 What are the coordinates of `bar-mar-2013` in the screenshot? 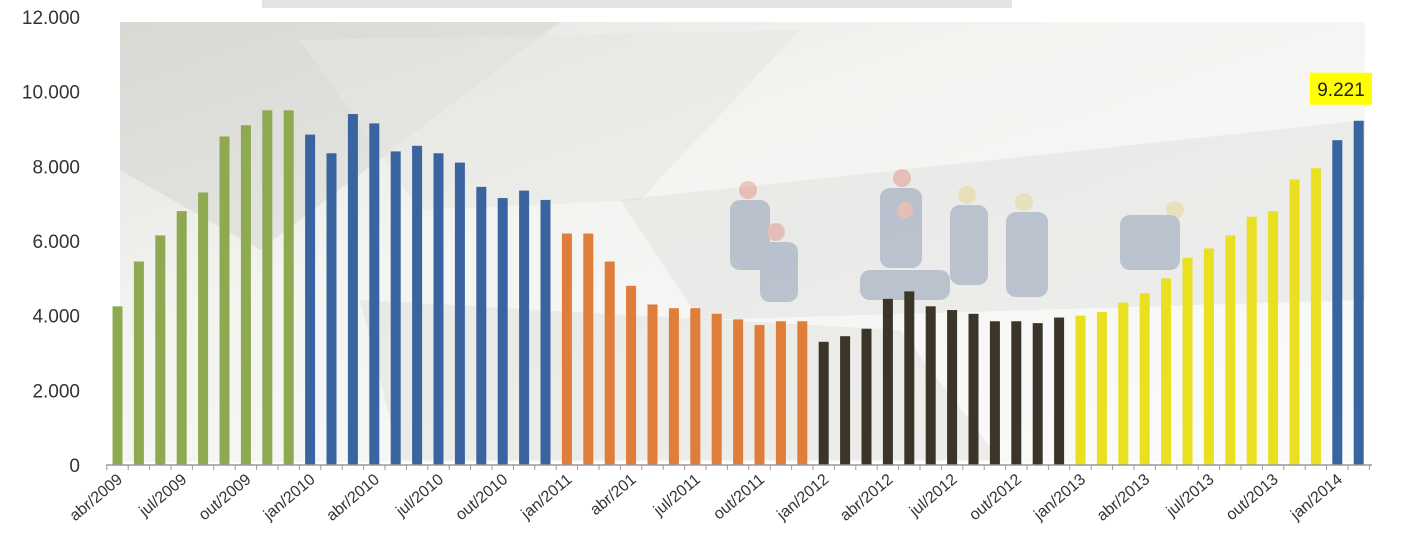 It's located at (1123, 383).